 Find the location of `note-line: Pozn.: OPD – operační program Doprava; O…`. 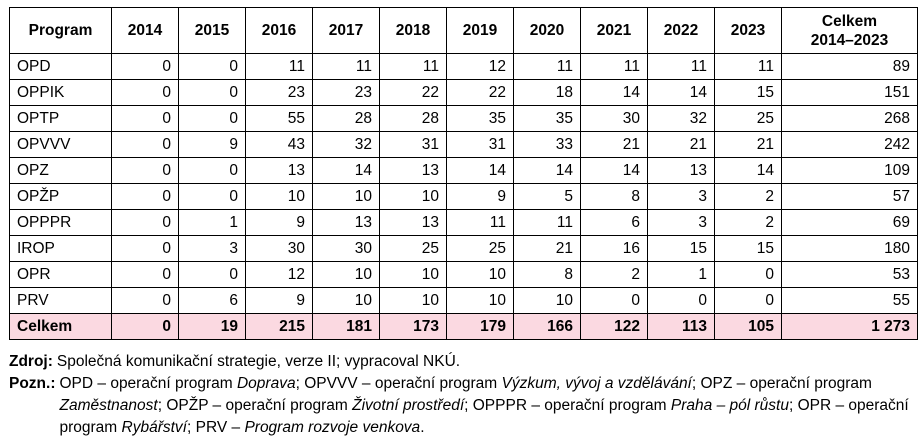

note-line: Pozn.: OPD – operační program Doprava; O… is located at coordinates (462, 406).